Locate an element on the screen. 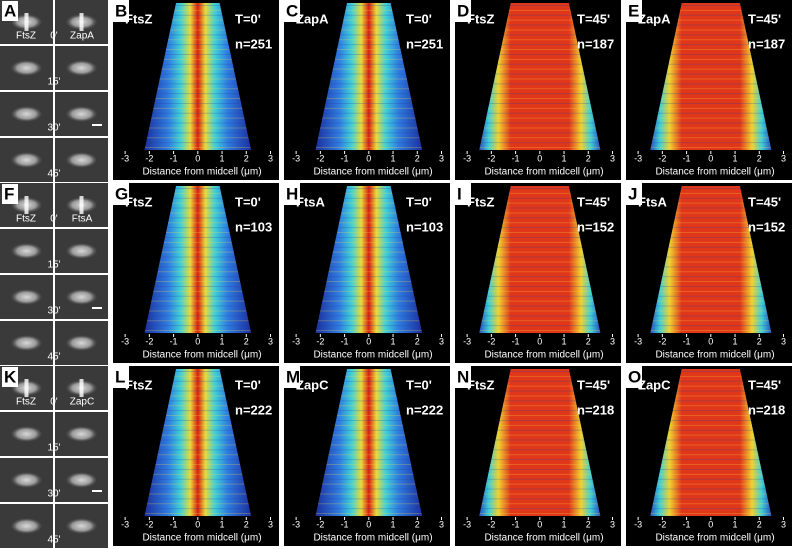 This screenshot has height=549, width=800. panel-letter: N is located at coordinates (463, 376).